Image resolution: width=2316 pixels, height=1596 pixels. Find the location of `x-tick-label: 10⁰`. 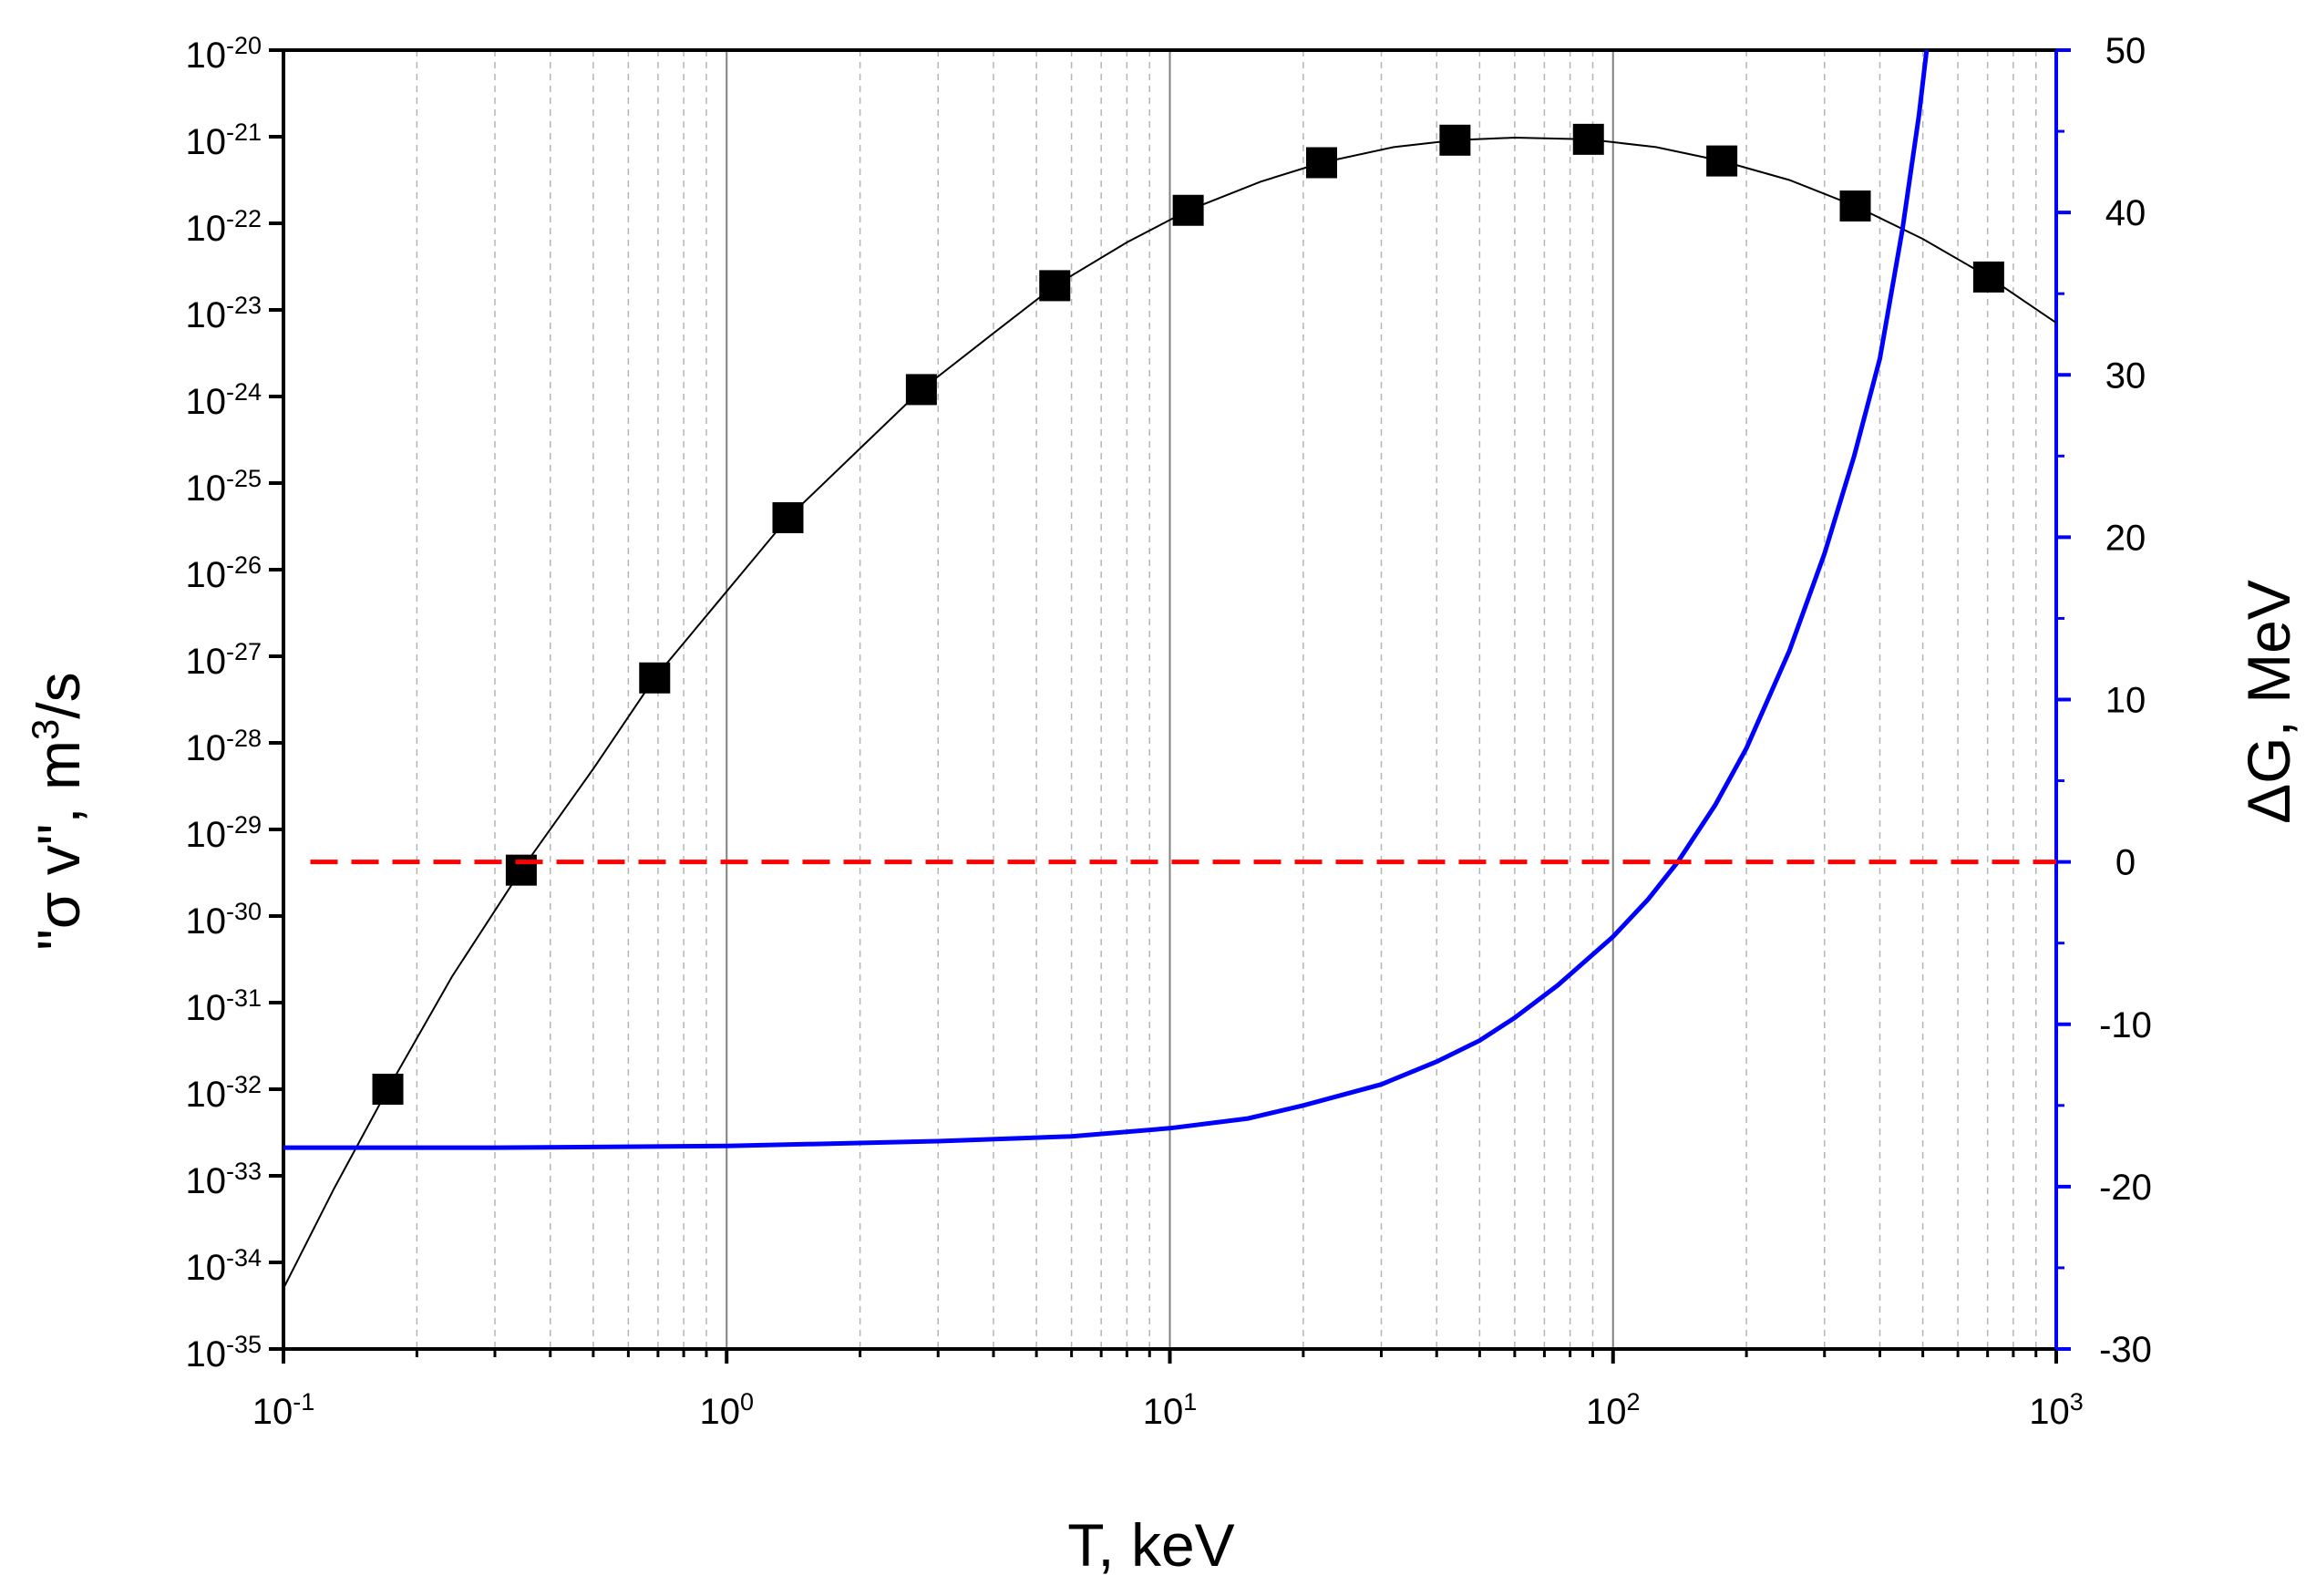

x-tick-label: 10⁰ is located at coordinates (726, 1410).